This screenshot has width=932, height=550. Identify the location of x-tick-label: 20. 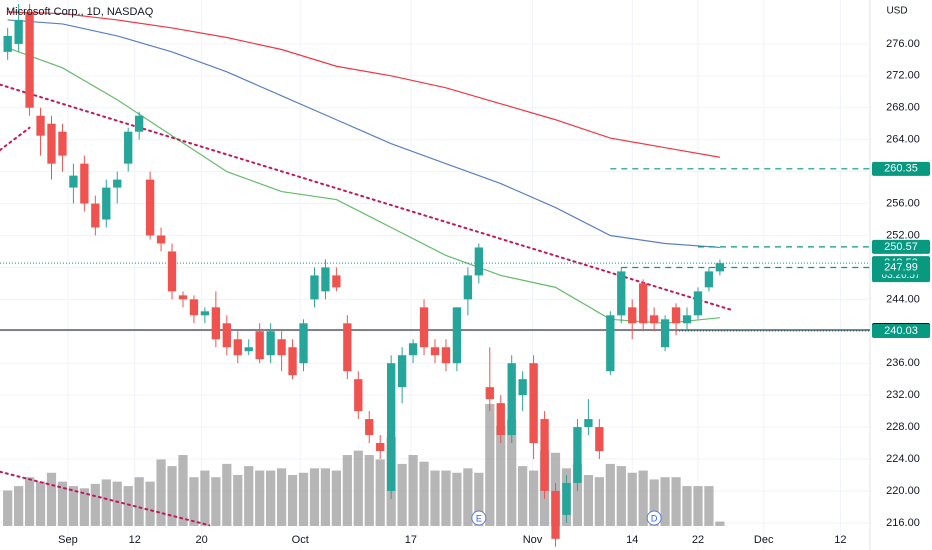
(201, 540).